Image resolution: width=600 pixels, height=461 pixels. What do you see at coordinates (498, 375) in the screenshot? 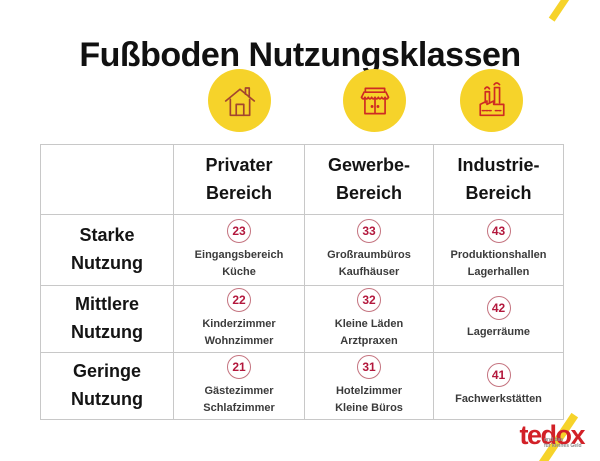
I see `usage-class-badge: 41` at bounding box center [498, 375].